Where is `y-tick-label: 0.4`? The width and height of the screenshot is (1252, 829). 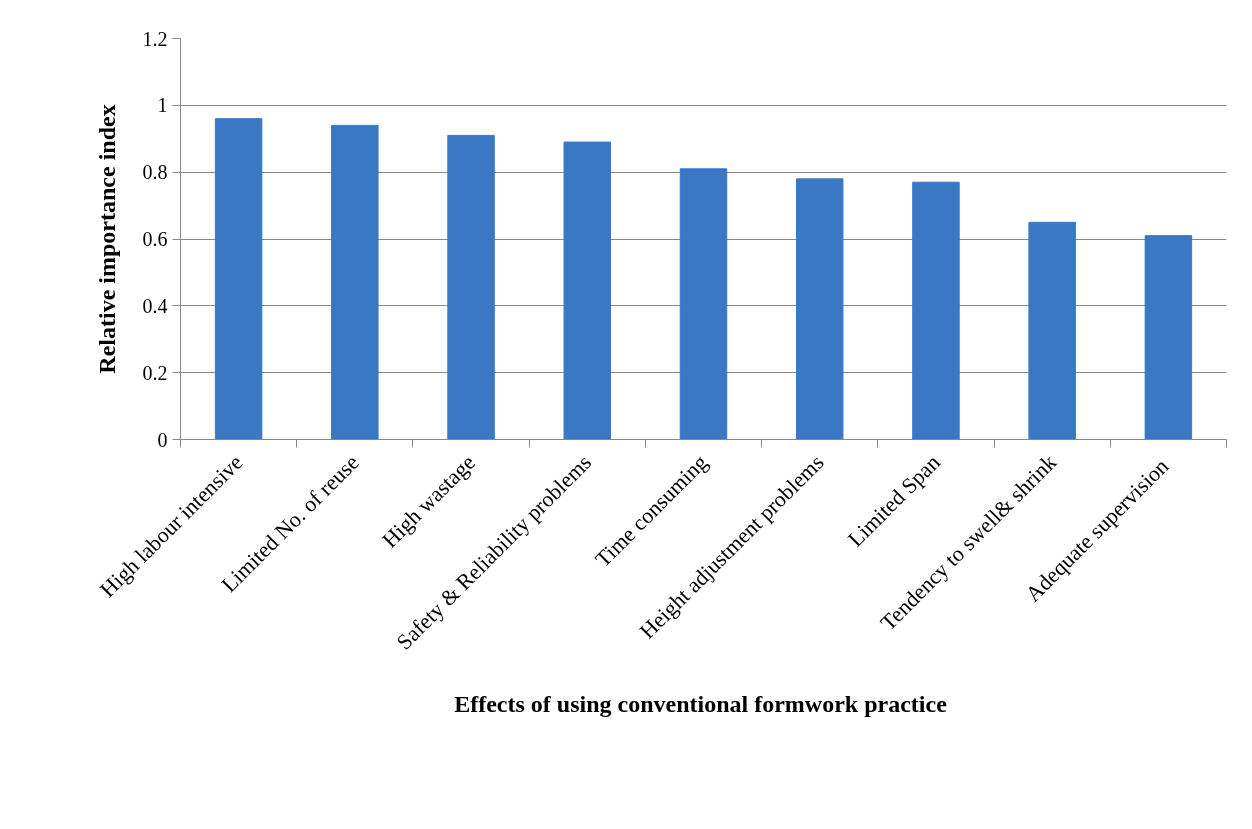
y-tick-label: 0.4 is located at coordinates (155, 305).